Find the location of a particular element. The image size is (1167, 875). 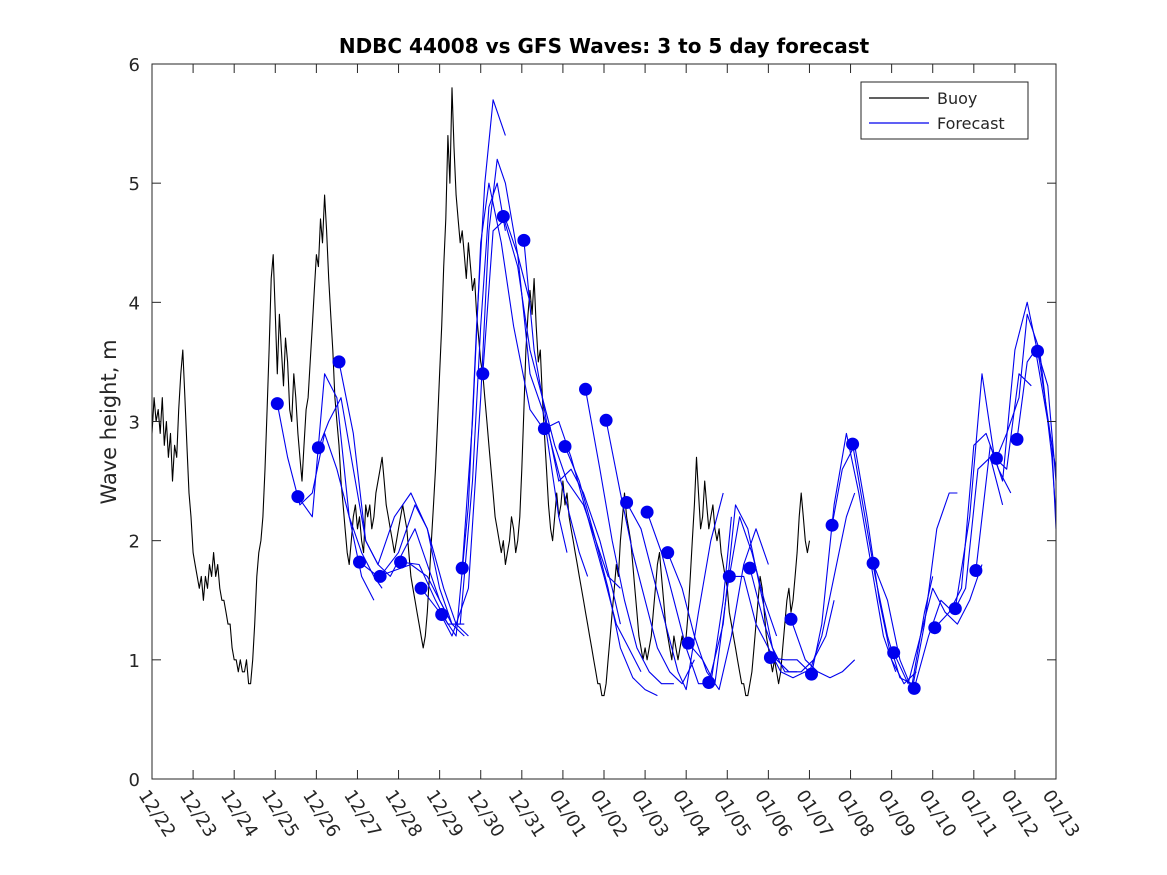

y-tick-label-4: 4 is located at coordinates (134, 303).